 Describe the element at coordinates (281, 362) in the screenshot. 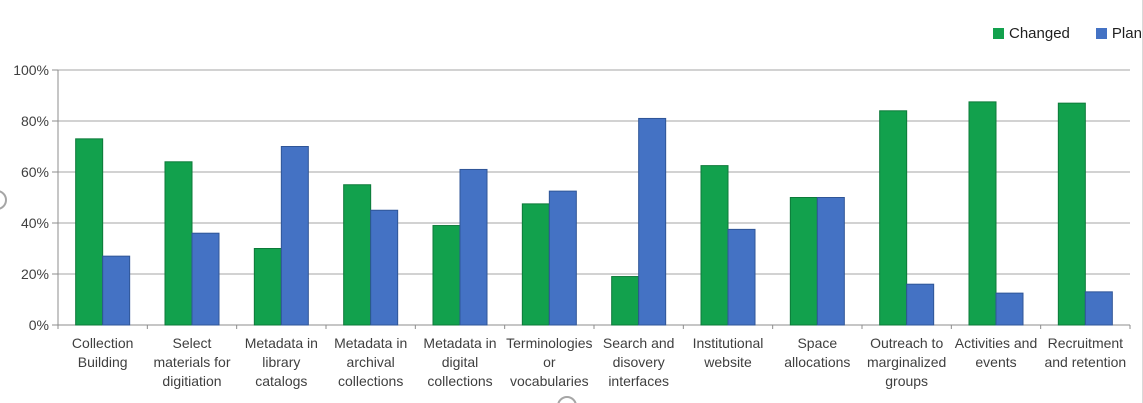

I see `x-axis-label: Metadata in library catalogs` at that location.